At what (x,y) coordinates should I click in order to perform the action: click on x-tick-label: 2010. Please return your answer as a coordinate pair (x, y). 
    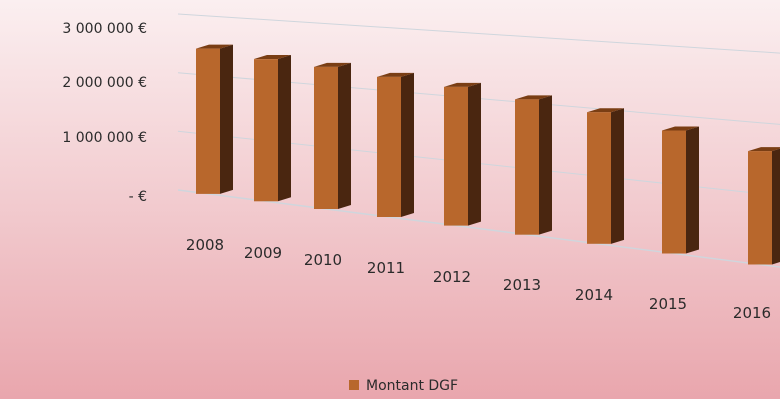
    Looking at the image, I should click on (323, 260).